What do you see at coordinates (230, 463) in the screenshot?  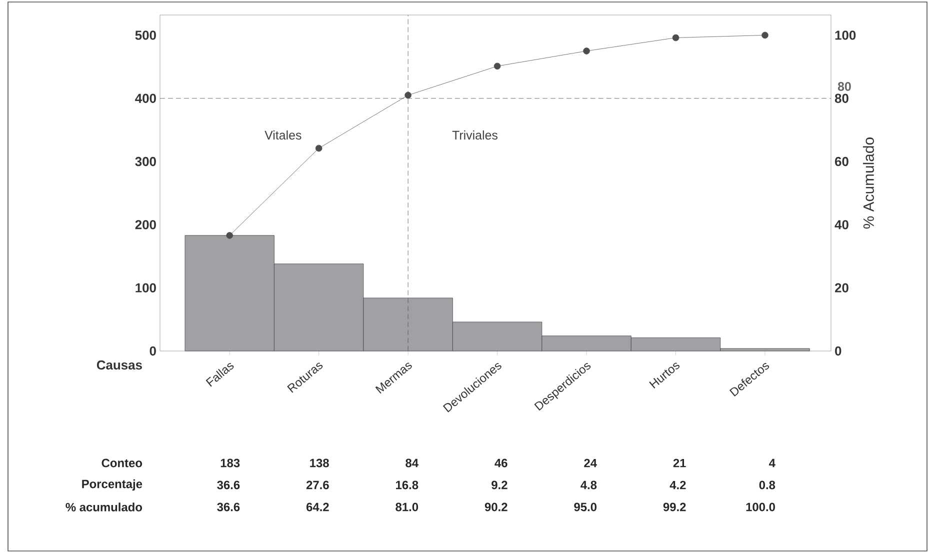 I see `data-label: 183` at bounding box center [230, 463].